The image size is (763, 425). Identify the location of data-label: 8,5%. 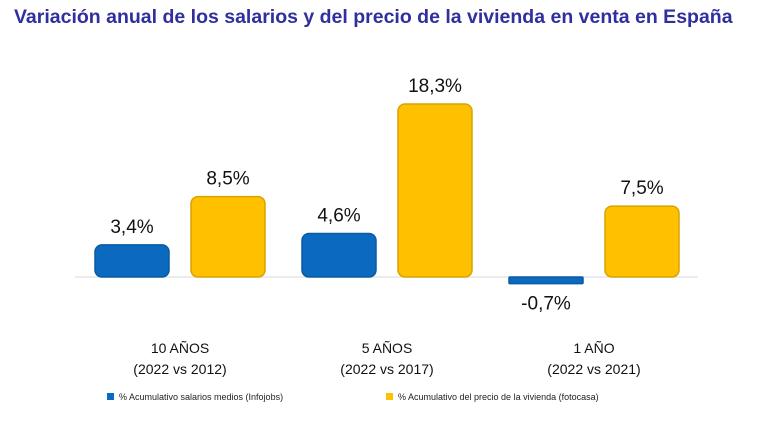
(227, 179).